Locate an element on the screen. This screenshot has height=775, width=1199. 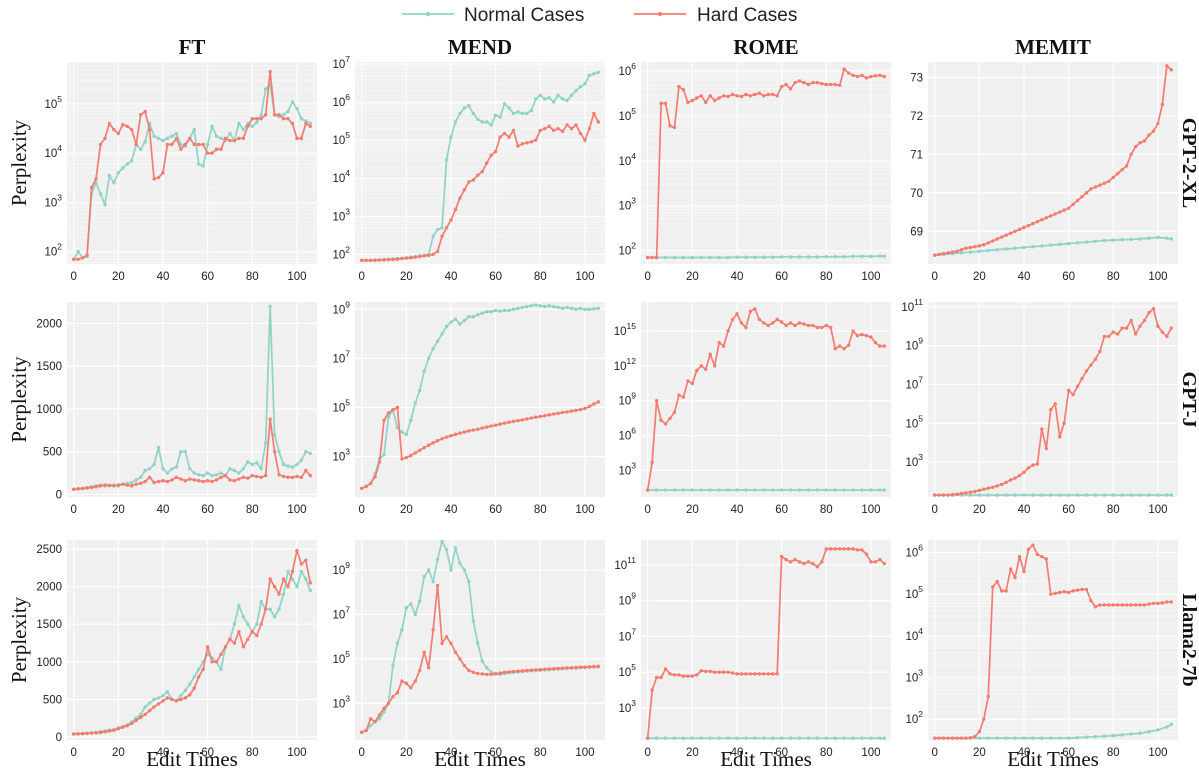
y-tick-exponent: 3 is located at coordinates (920, 673).